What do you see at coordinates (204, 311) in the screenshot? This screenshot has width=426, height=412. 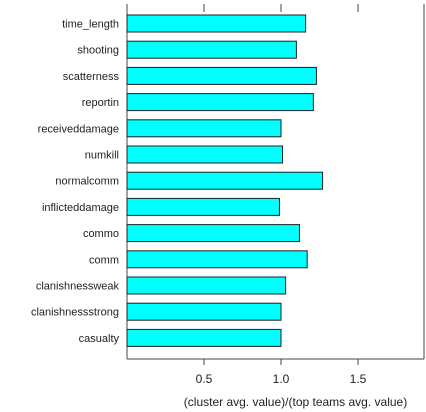 I see `bar-clanishnessstrong` at bounding box center [204, 311].